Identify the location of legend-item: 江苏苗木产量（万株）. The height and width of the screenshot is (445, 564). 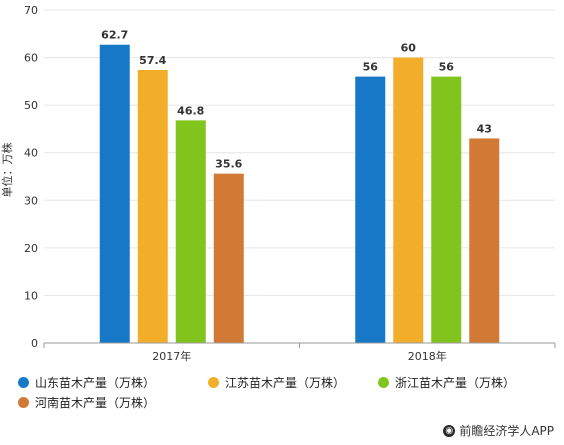
(276, 382).